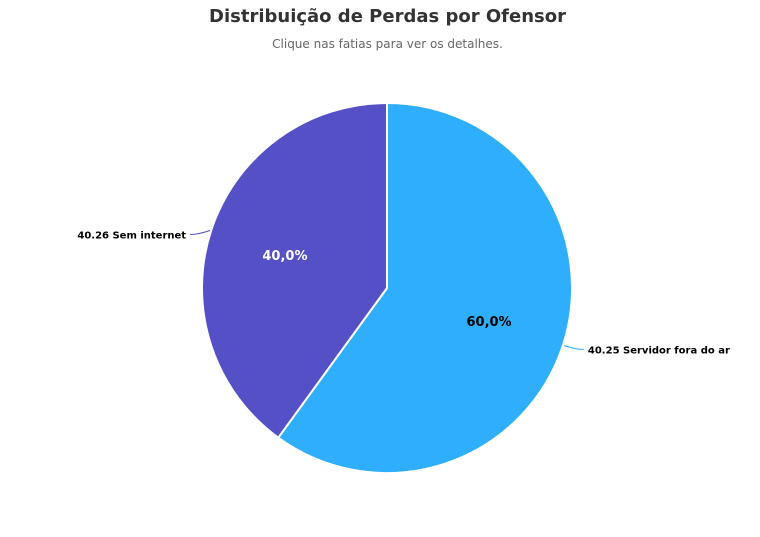 The height and width of the screenshot is (537, 760). Describe the element at coordinates (659, 350) in the screenshot. I see `slice-1-name-label: 40.25 Servidor fora do ar` at that location.